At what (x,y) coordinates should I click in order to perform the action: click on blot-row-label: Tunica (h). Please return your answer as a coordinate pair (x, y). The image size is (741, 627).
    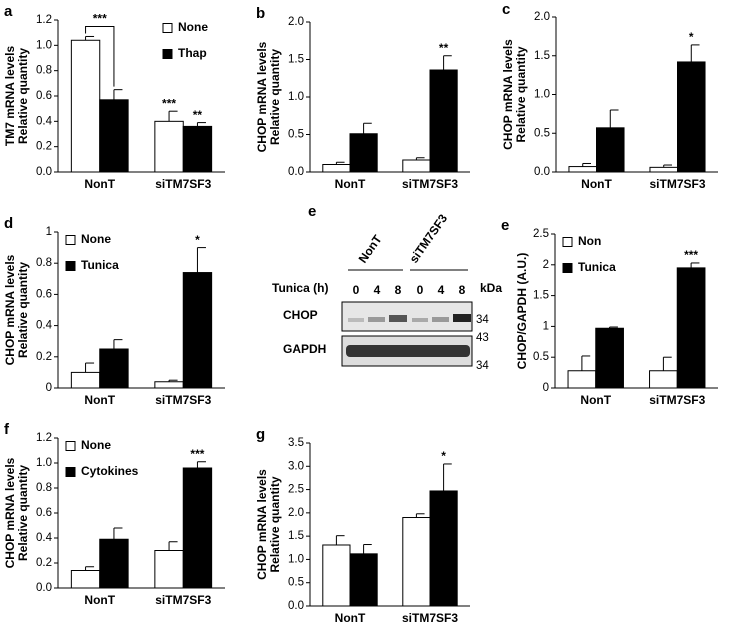
    Looking at the image, I should click on (300, 288).